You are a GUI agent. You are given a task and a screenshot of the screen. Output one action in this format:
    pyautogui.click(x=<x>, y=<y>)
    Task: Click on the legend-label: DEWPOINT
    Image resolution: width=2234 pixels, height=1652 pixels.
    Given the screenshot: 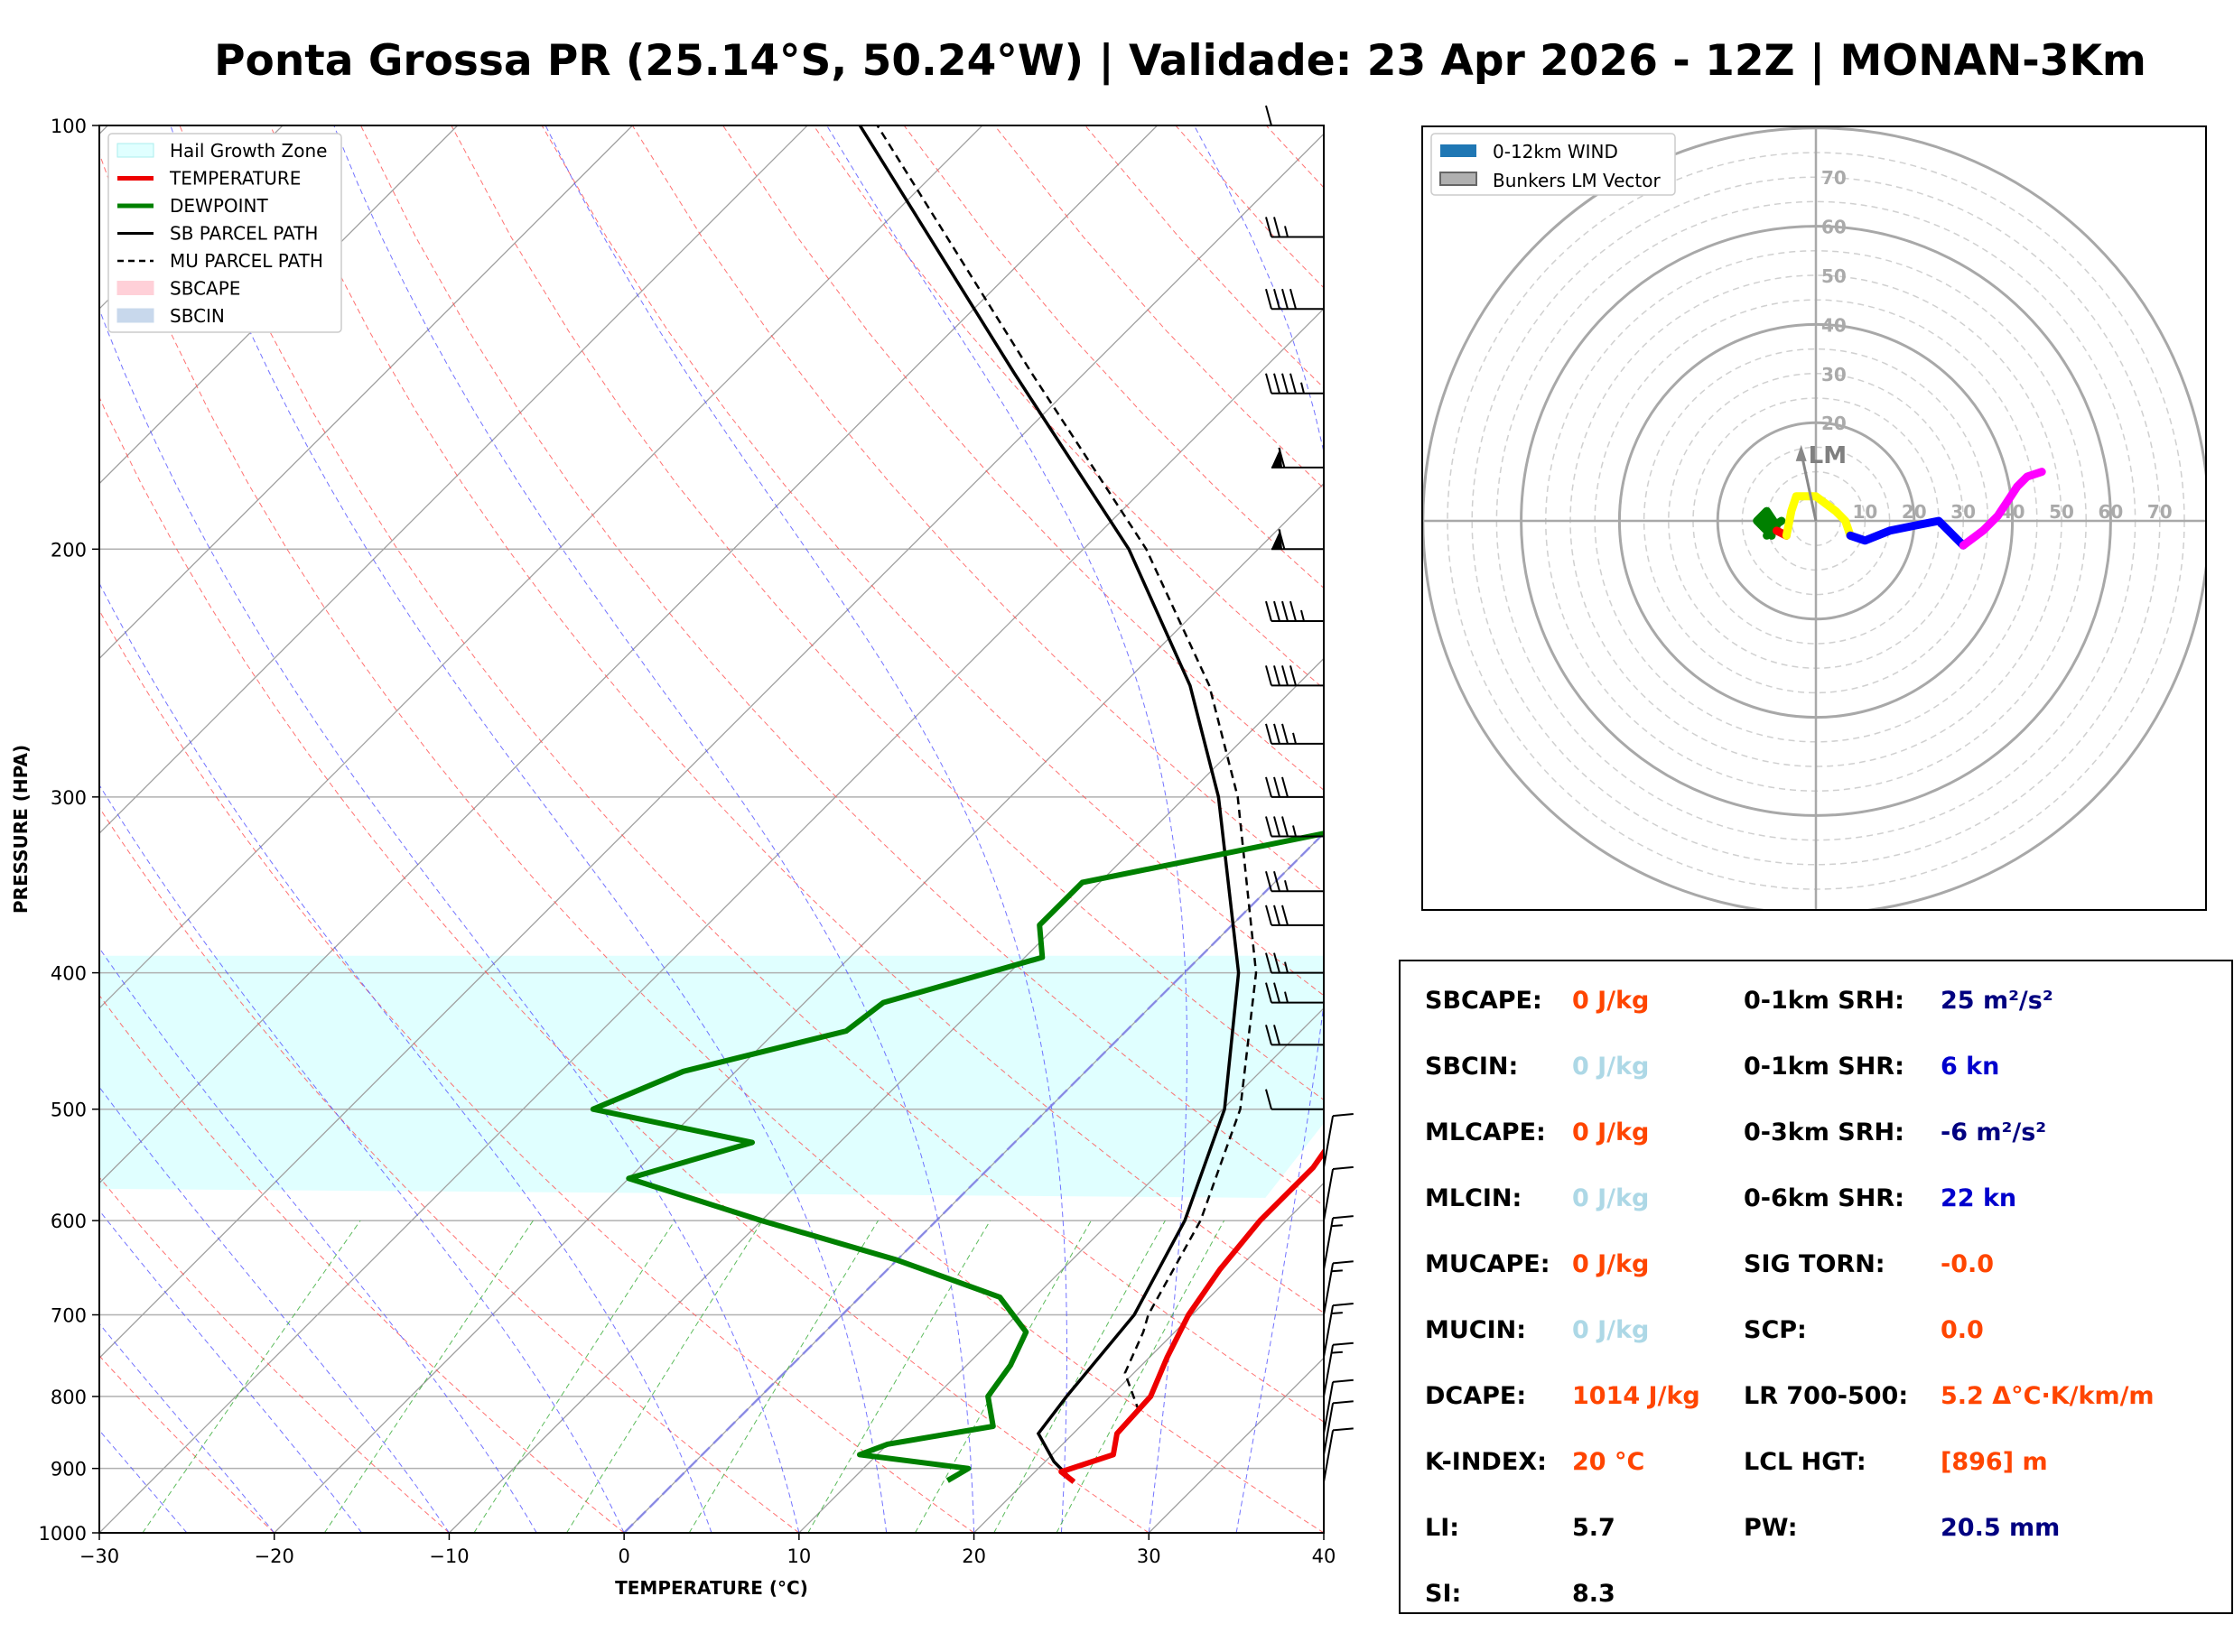 What is the action you would take?
    pyautogui.click(x=219, y=206)
    